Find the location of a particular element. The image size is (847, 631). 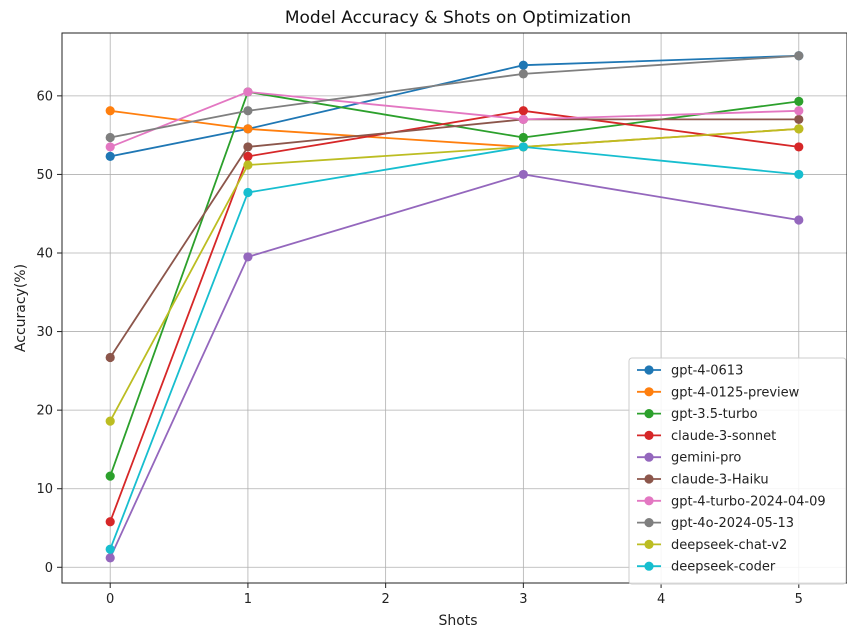

legend-label: gpt-3.5-turbo is located at coordinates (714, 414).